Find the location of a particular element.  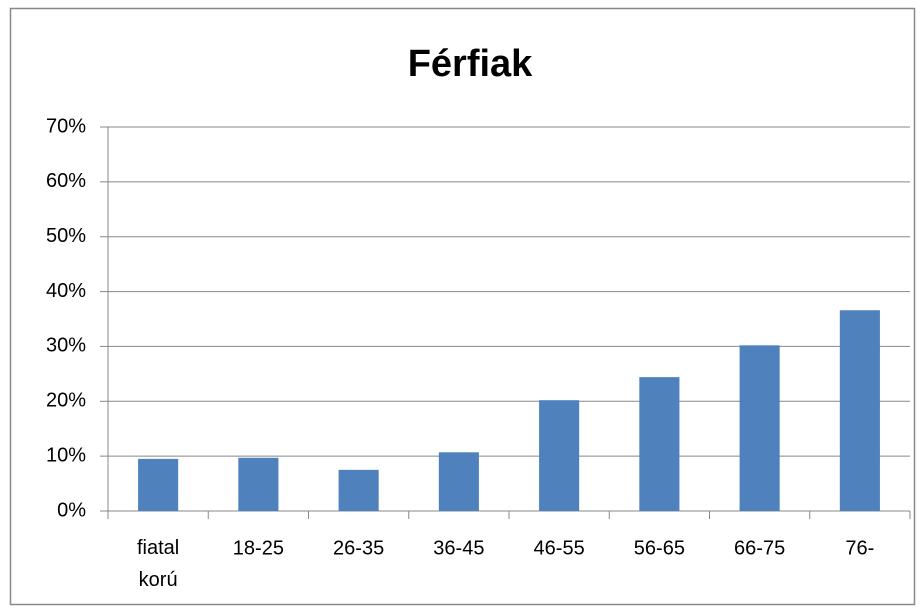

x-tick-label: 26-35 is located at coordinates (358, 548).